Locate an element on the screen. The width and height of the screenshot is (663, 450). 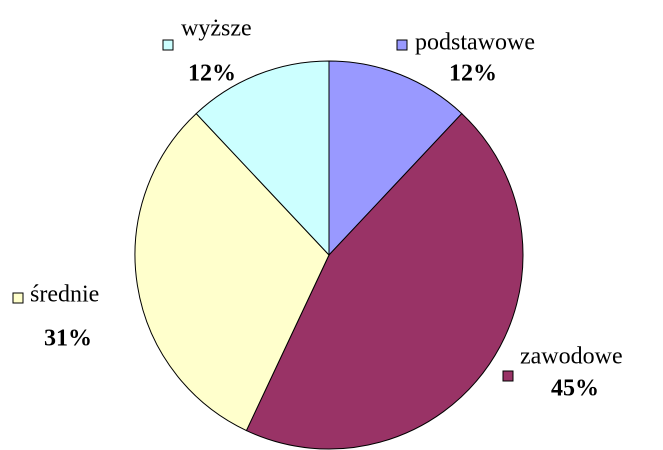
slice-percent: 31% is located at coordinates (68, 339).